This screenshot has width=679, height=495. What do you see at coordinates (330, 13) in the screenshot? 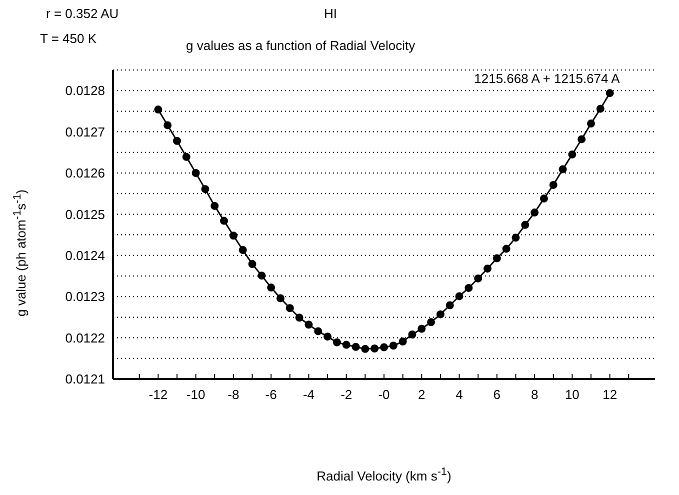
I see `chart-title: HI` at bounding box center [330, 13].